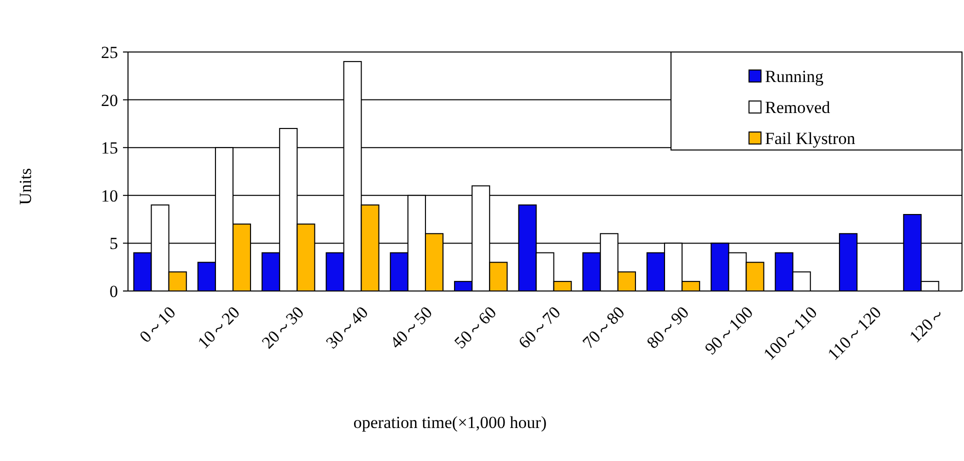  What do you see at coordinates (114, 244) in the screenshot?
I see `y-tick-label: 5` at bounding box center [114, 244].